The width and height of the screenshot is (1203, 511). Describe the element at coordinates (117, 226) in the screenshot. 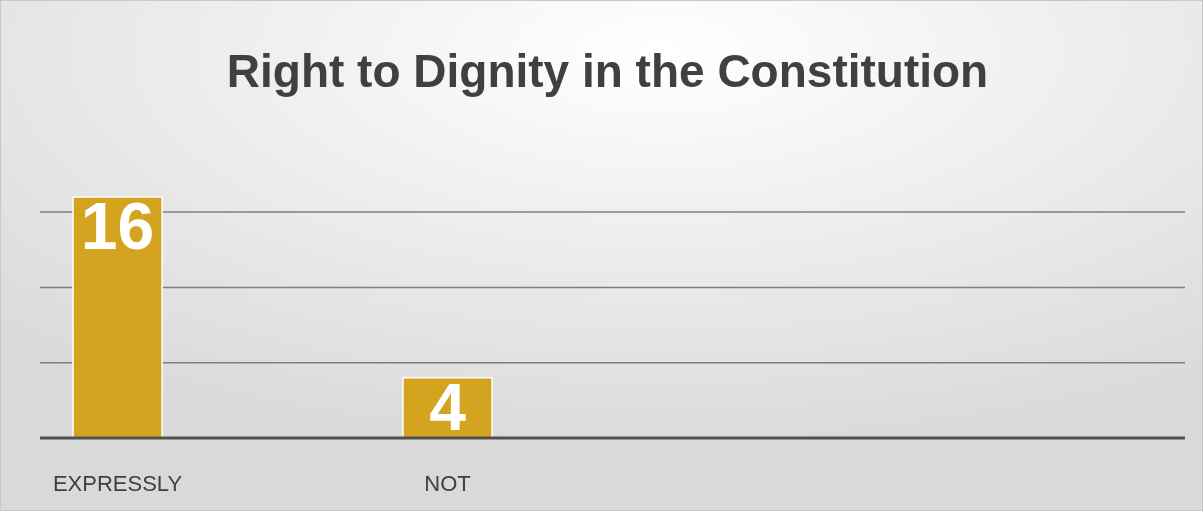

I see `data-label: 16` at that location.